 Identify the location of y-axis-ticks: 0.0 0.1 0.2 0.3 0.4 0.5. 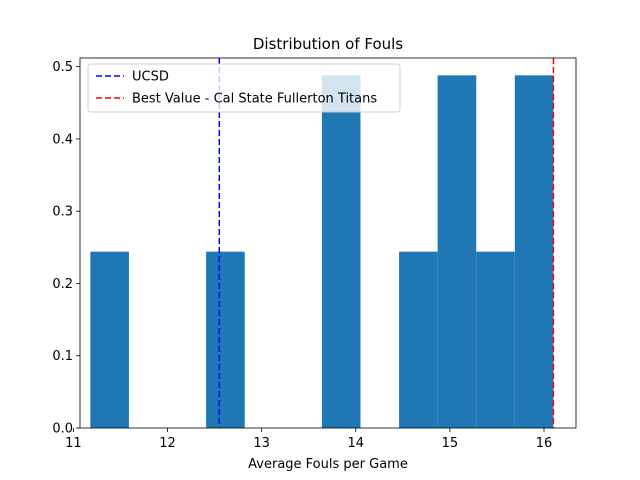
(66, 248).